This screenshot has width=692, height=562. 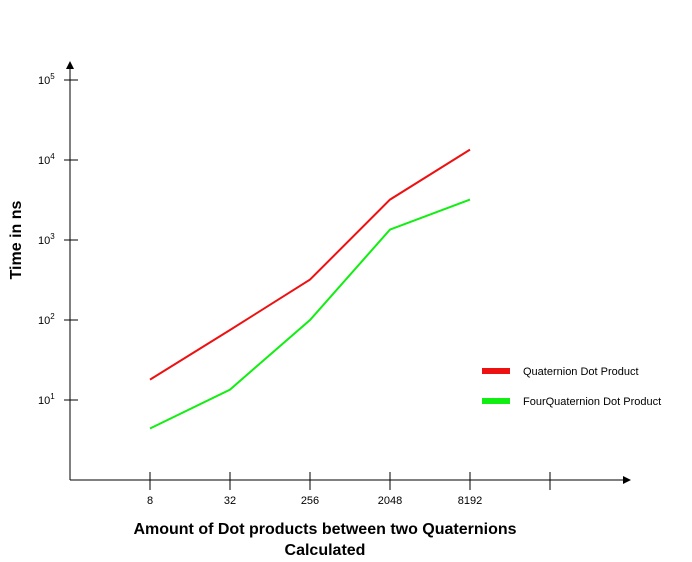 What do you see at coordinates (52, 76) in the screenshot?
I see `y-tick-exponent: 5` at bounding box center [52, 76].